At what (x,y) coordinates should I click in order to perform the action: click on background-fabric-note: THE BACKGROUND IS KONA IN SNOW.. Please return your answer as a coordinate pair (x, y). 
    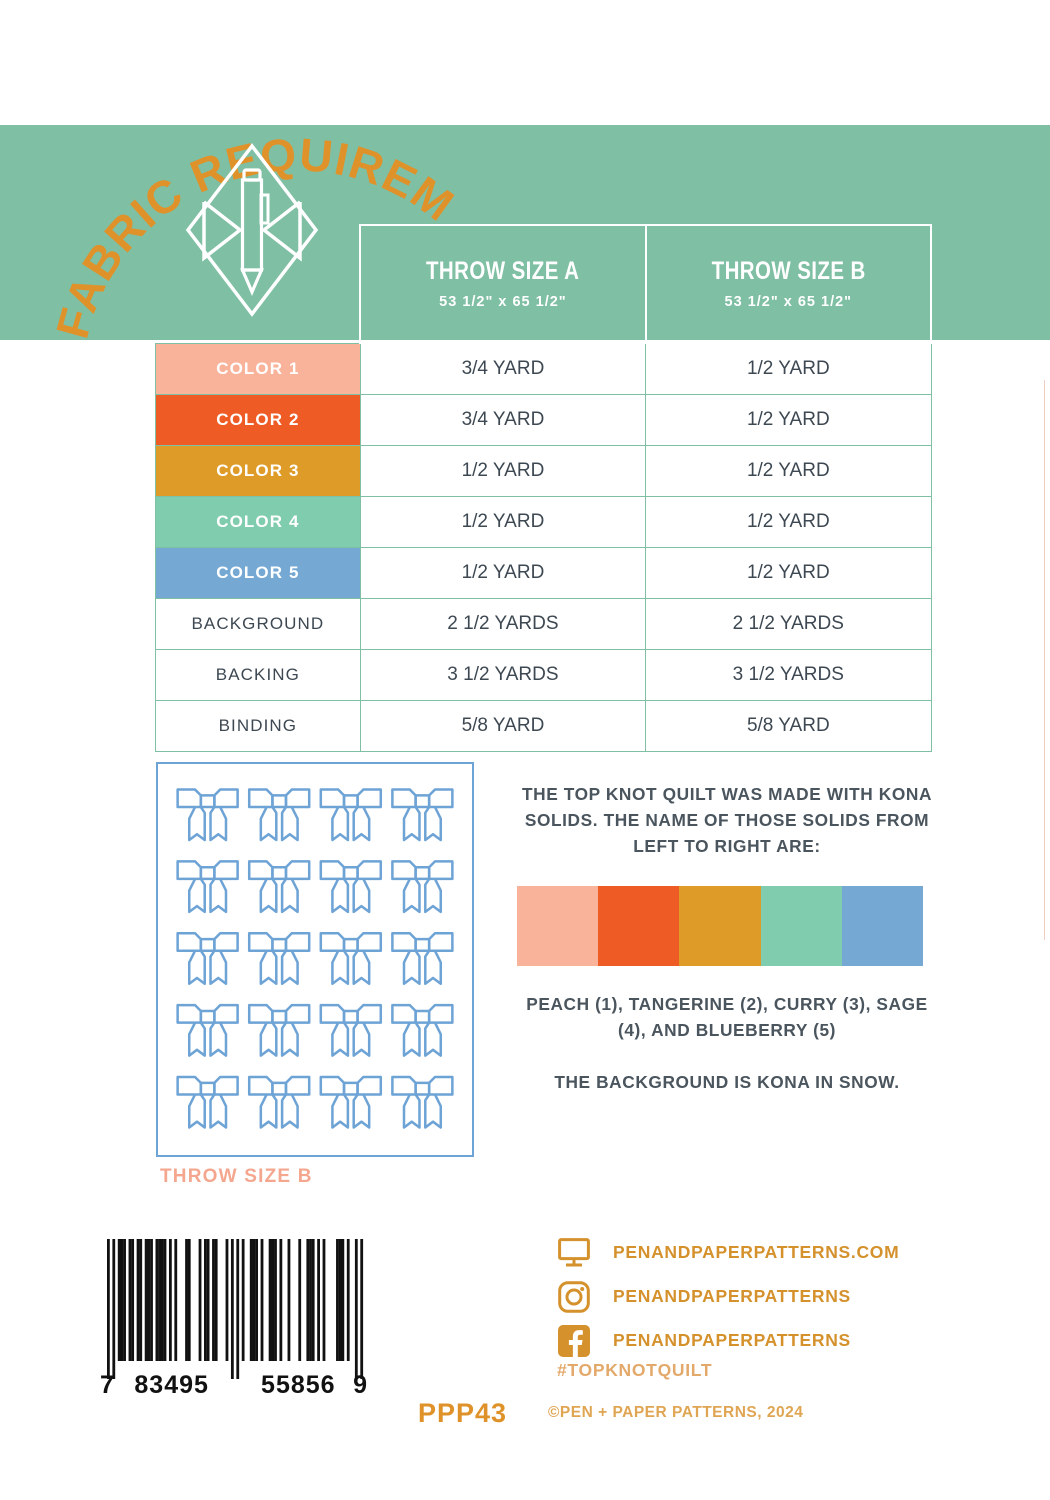
    Looking at the image, I should click on (727, 1081).